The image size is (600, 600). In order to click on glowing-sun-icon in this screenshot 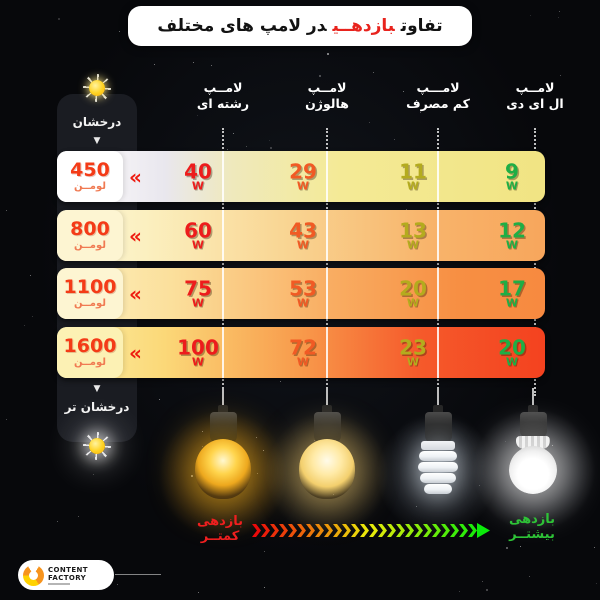, I will do `click(97, 446)`.